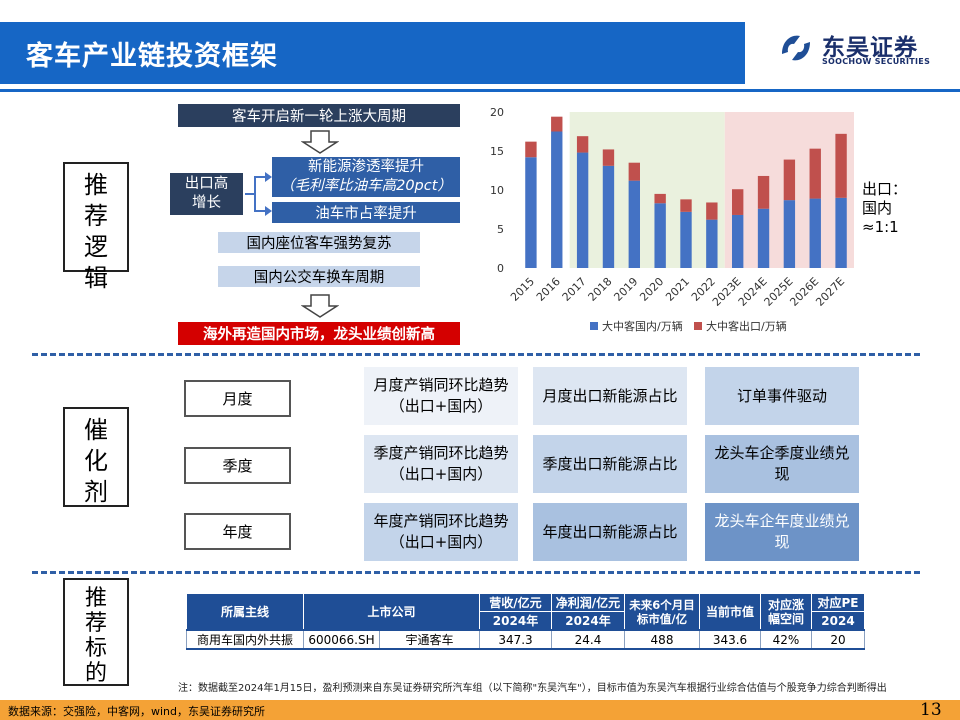 The height and width of the screenshot is (720, 960). What do you see at coordinates (366, 186) in the screenshot?
I see `nev-margin-text: （毛利率比油车高20pct）` at bounding box center [366, 186].